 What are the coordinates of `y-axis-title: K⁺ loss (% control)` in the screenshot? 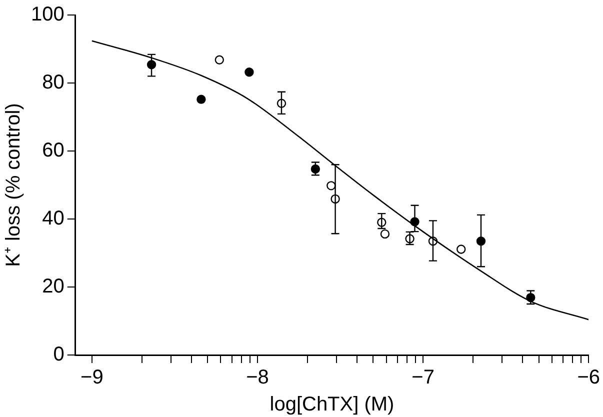 It's located at (13, 185).